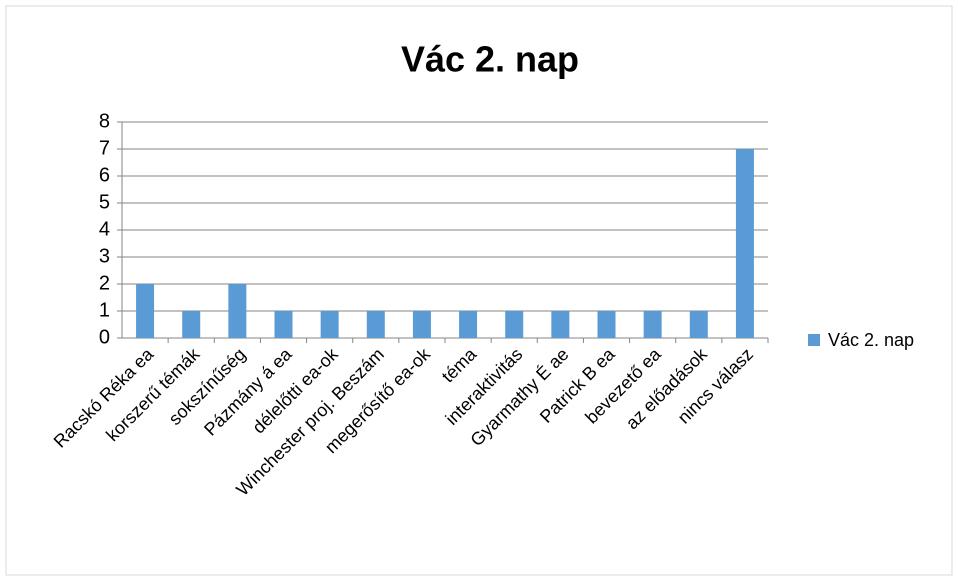  What do you see at coordinates (104, 229) in the screenshot?
I see `y-tick-label: 4` at bounding box center [104, 229].